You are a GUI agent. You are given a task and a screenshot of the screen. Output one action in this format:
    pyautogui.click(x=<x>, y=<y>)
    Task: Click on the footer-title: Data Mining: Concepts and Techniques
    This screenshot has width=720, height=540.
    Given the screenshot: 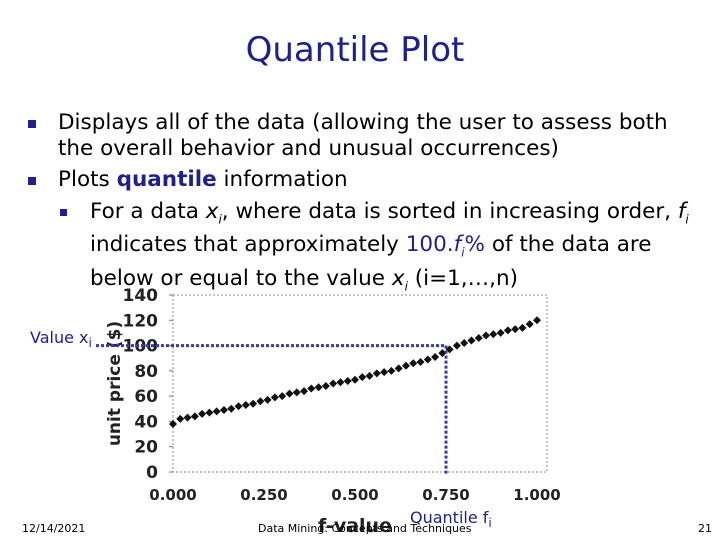 What is the action you would take?
    pyautogui.click(x=365, y=528)
    